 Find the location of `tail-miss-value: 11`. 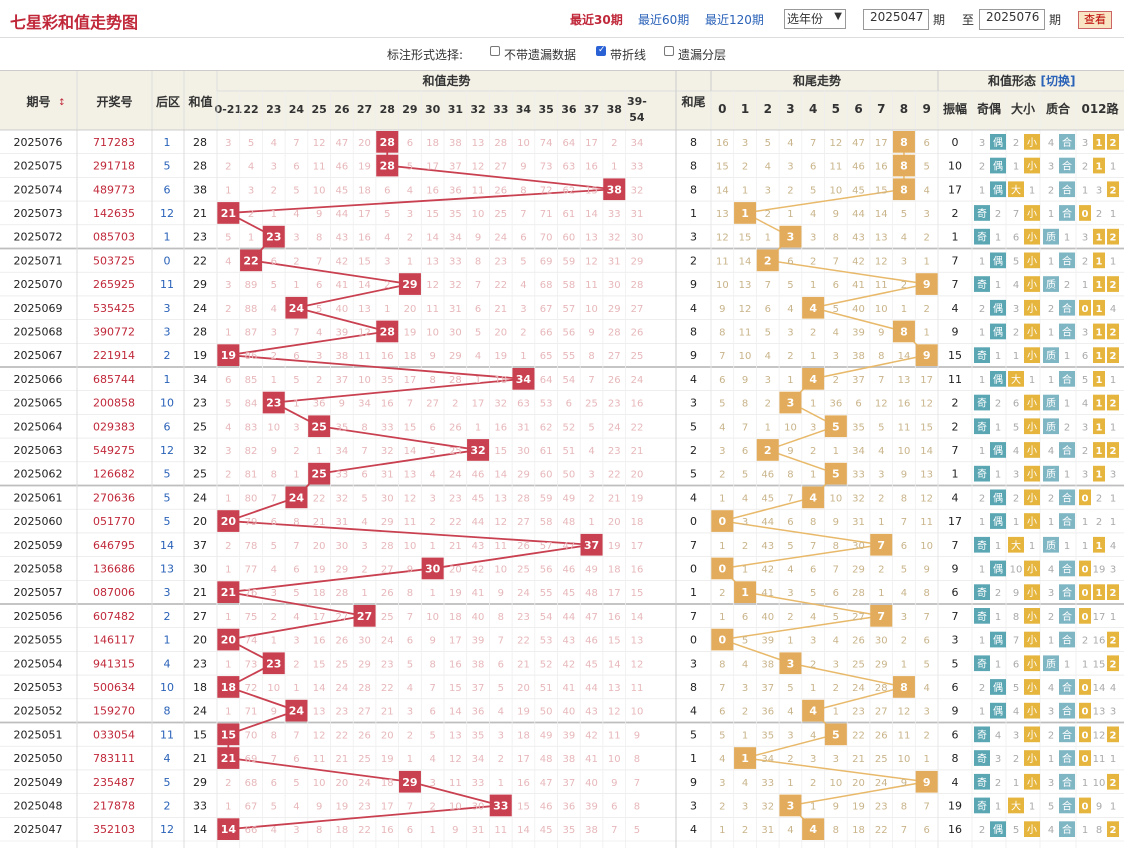

tail-miss-value: 11 is located at coordinates (745, 332).